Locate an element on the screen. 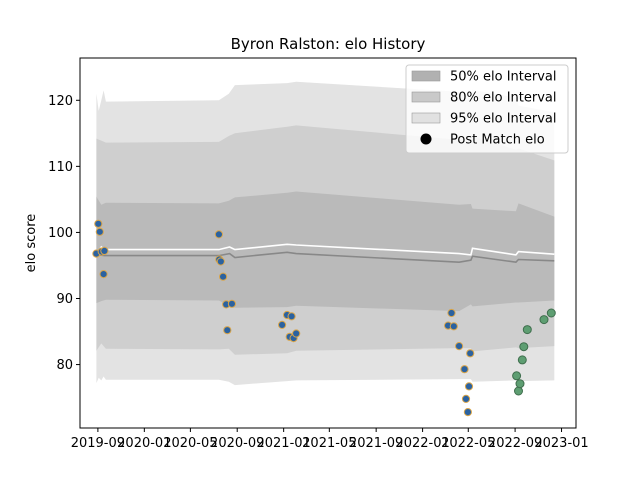 Image resolution: width=640 pixels, height=480 pixels. x-tick-label: 2022-05 is located at coordinates (468, 443).